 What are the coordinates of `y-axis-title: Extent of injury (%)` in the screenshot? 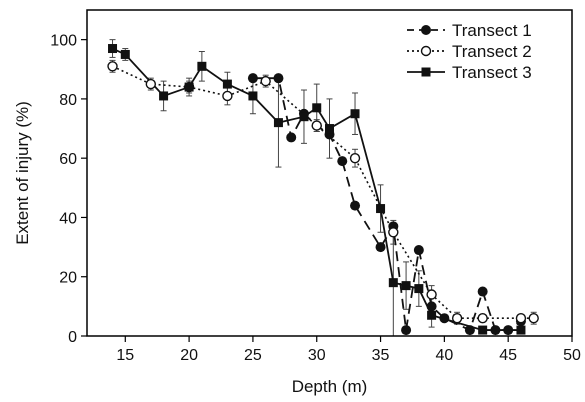 It's located at (22, 173).